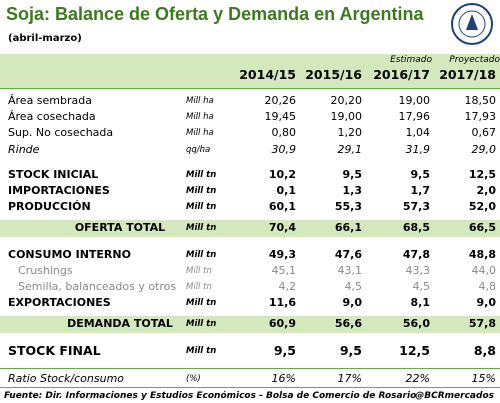  Describe the element at coordinates (97, 286) in the screenshot. I see `row-label: Semilla, balanceados y otros` at that location.